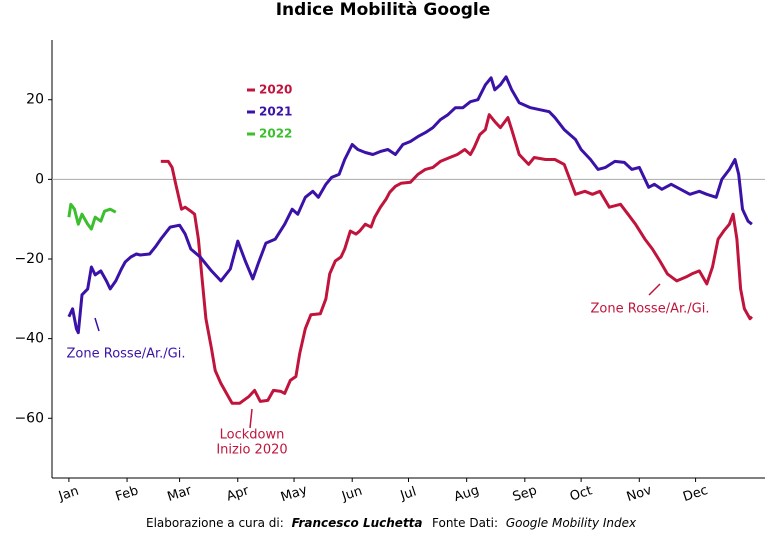 The image size is (767, 537). Describe the element at coordinates (571, 523) in the screenshot. I see `source-name: Google Mobility Index` at that location.